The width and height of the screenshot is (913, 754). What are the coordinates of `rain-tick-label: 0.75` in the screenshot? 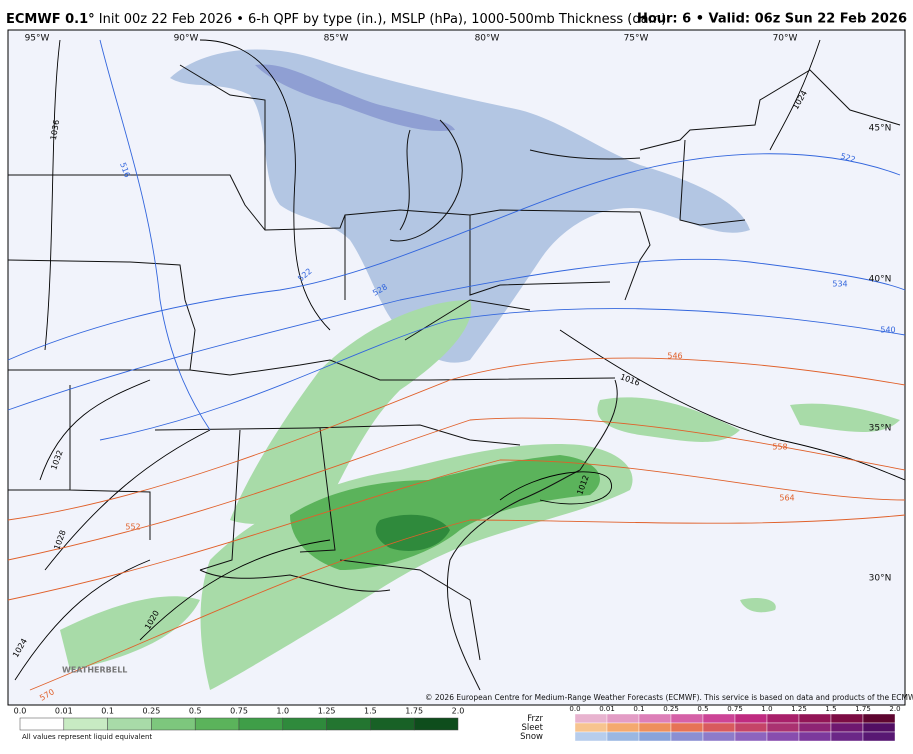 It's located at (239, 711).